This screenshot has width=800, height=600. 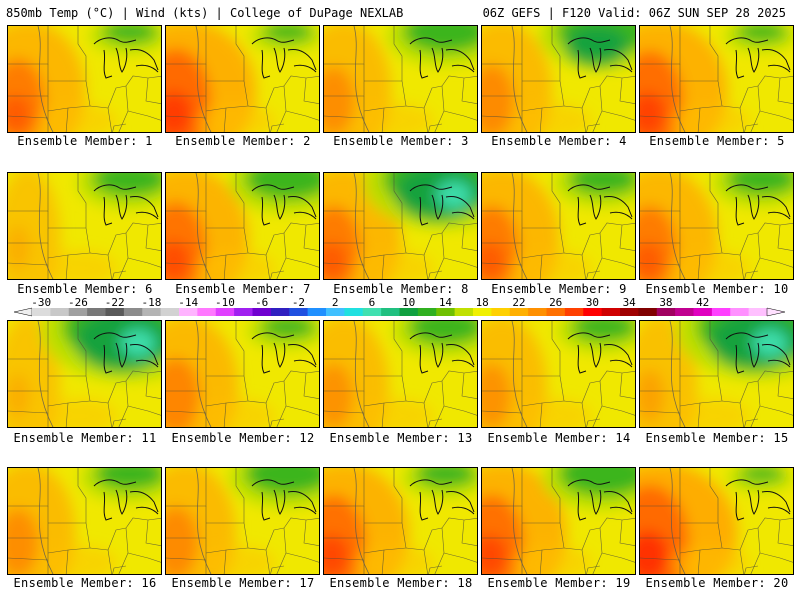 What do you see at coordinates (188, 302) in the screenshot?
I see `colorbar-tick-label: -14` at bounding box center [188, 302].